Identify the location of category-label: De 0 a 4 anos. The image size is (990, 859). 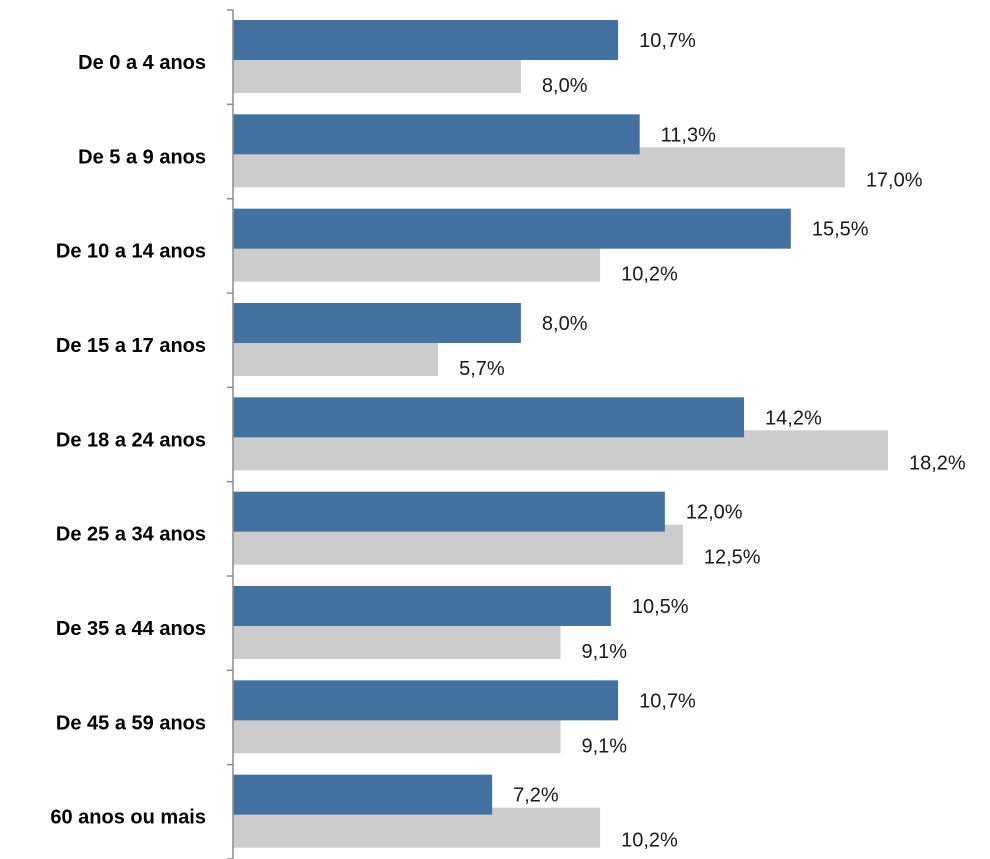
(142, 63).